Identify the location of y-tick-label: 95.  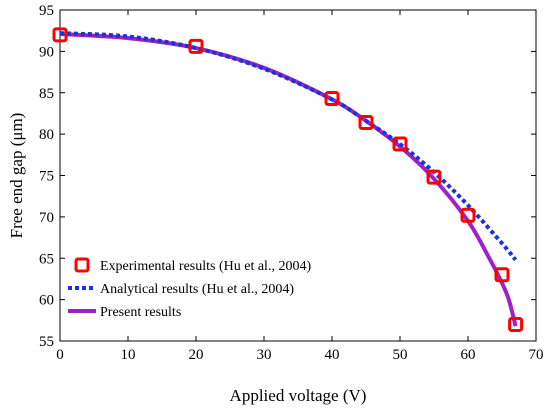
(46, 11).